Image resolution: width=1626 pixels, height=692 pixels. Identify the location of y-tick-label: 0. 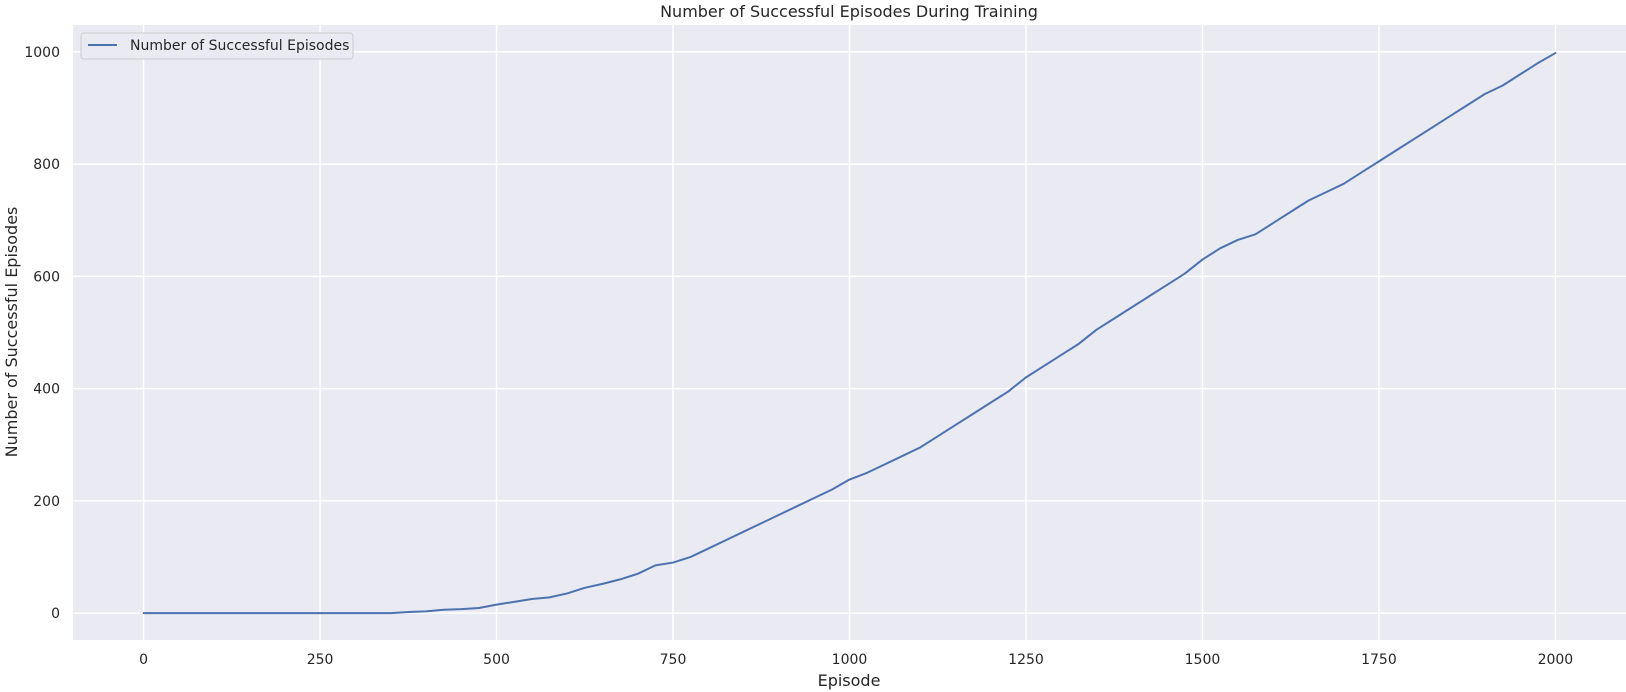
(55, 614).